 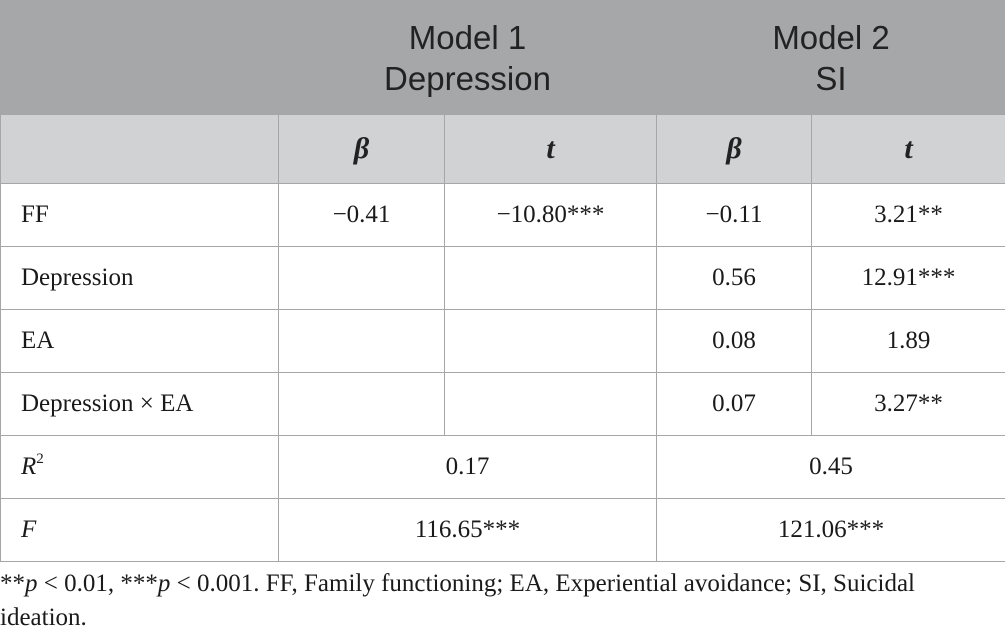 What do you see at coordinates (139, 467) in the screenshot?
I see `r-squared-label: R2` at bounding box center [139, 467].